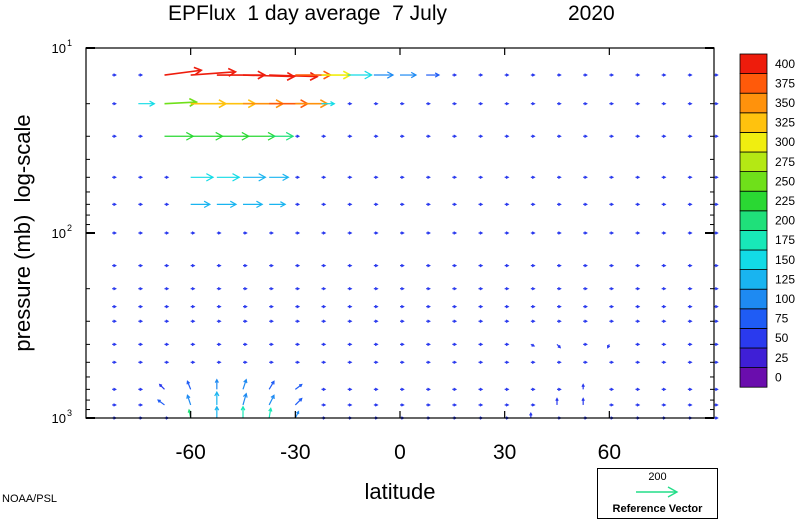 Image resolution: width=800 pixels, height=521 pixels. I want to click on colorbar-label: 25, so click(782, 358).